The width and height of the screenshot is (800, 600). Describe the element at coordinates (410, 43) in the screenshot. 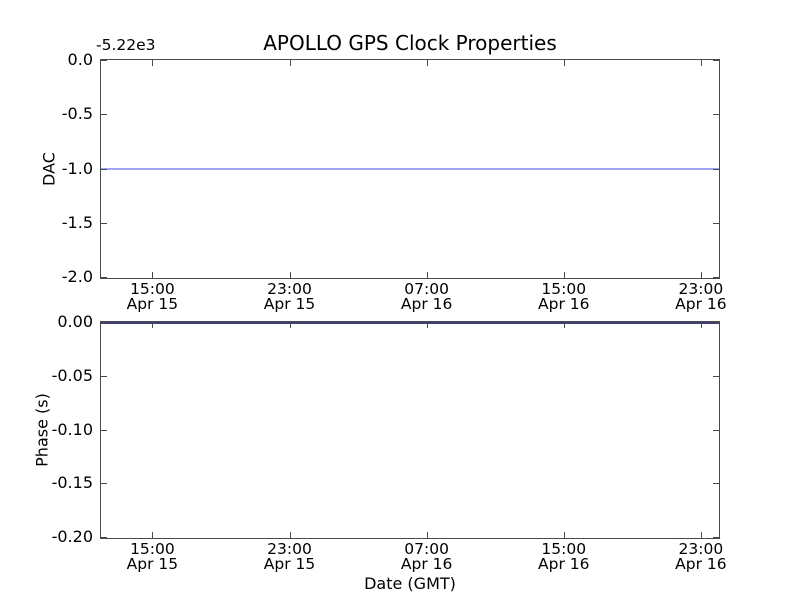

I see `plot-title: APOLLO GPS Clock Properties` at that location.